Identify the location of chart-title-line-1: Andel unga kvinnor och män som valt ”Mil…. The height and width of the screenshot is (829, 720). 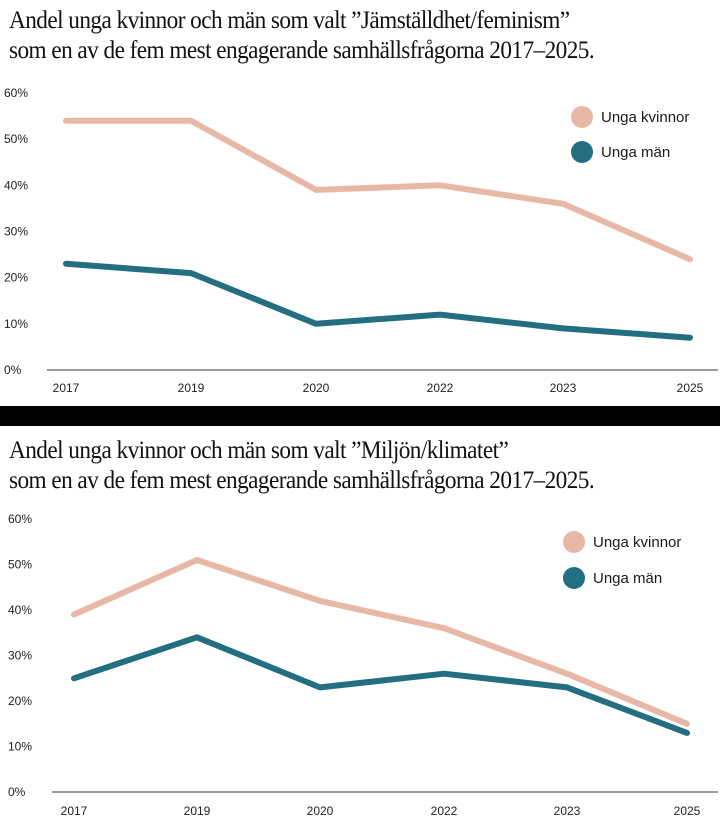
(259, 450).